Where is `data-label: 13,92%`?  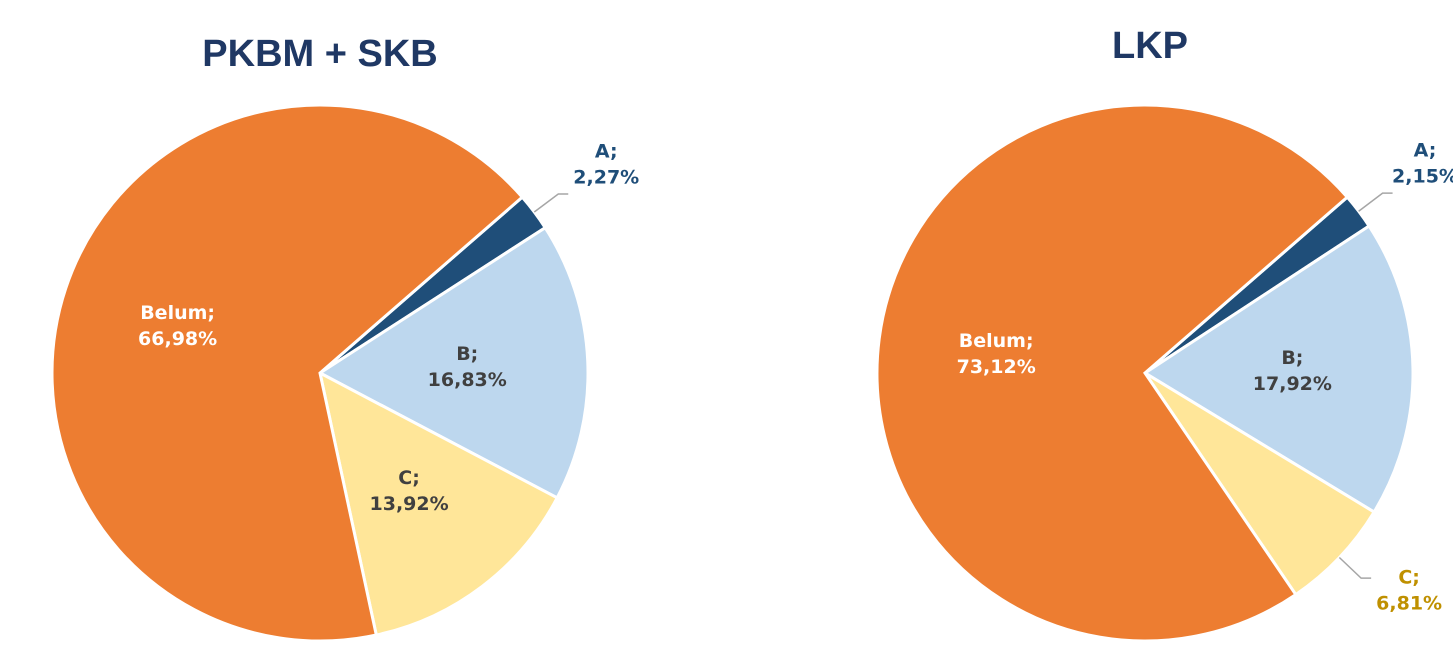
data-label: 13,92% is located at coordinates (409, 504).